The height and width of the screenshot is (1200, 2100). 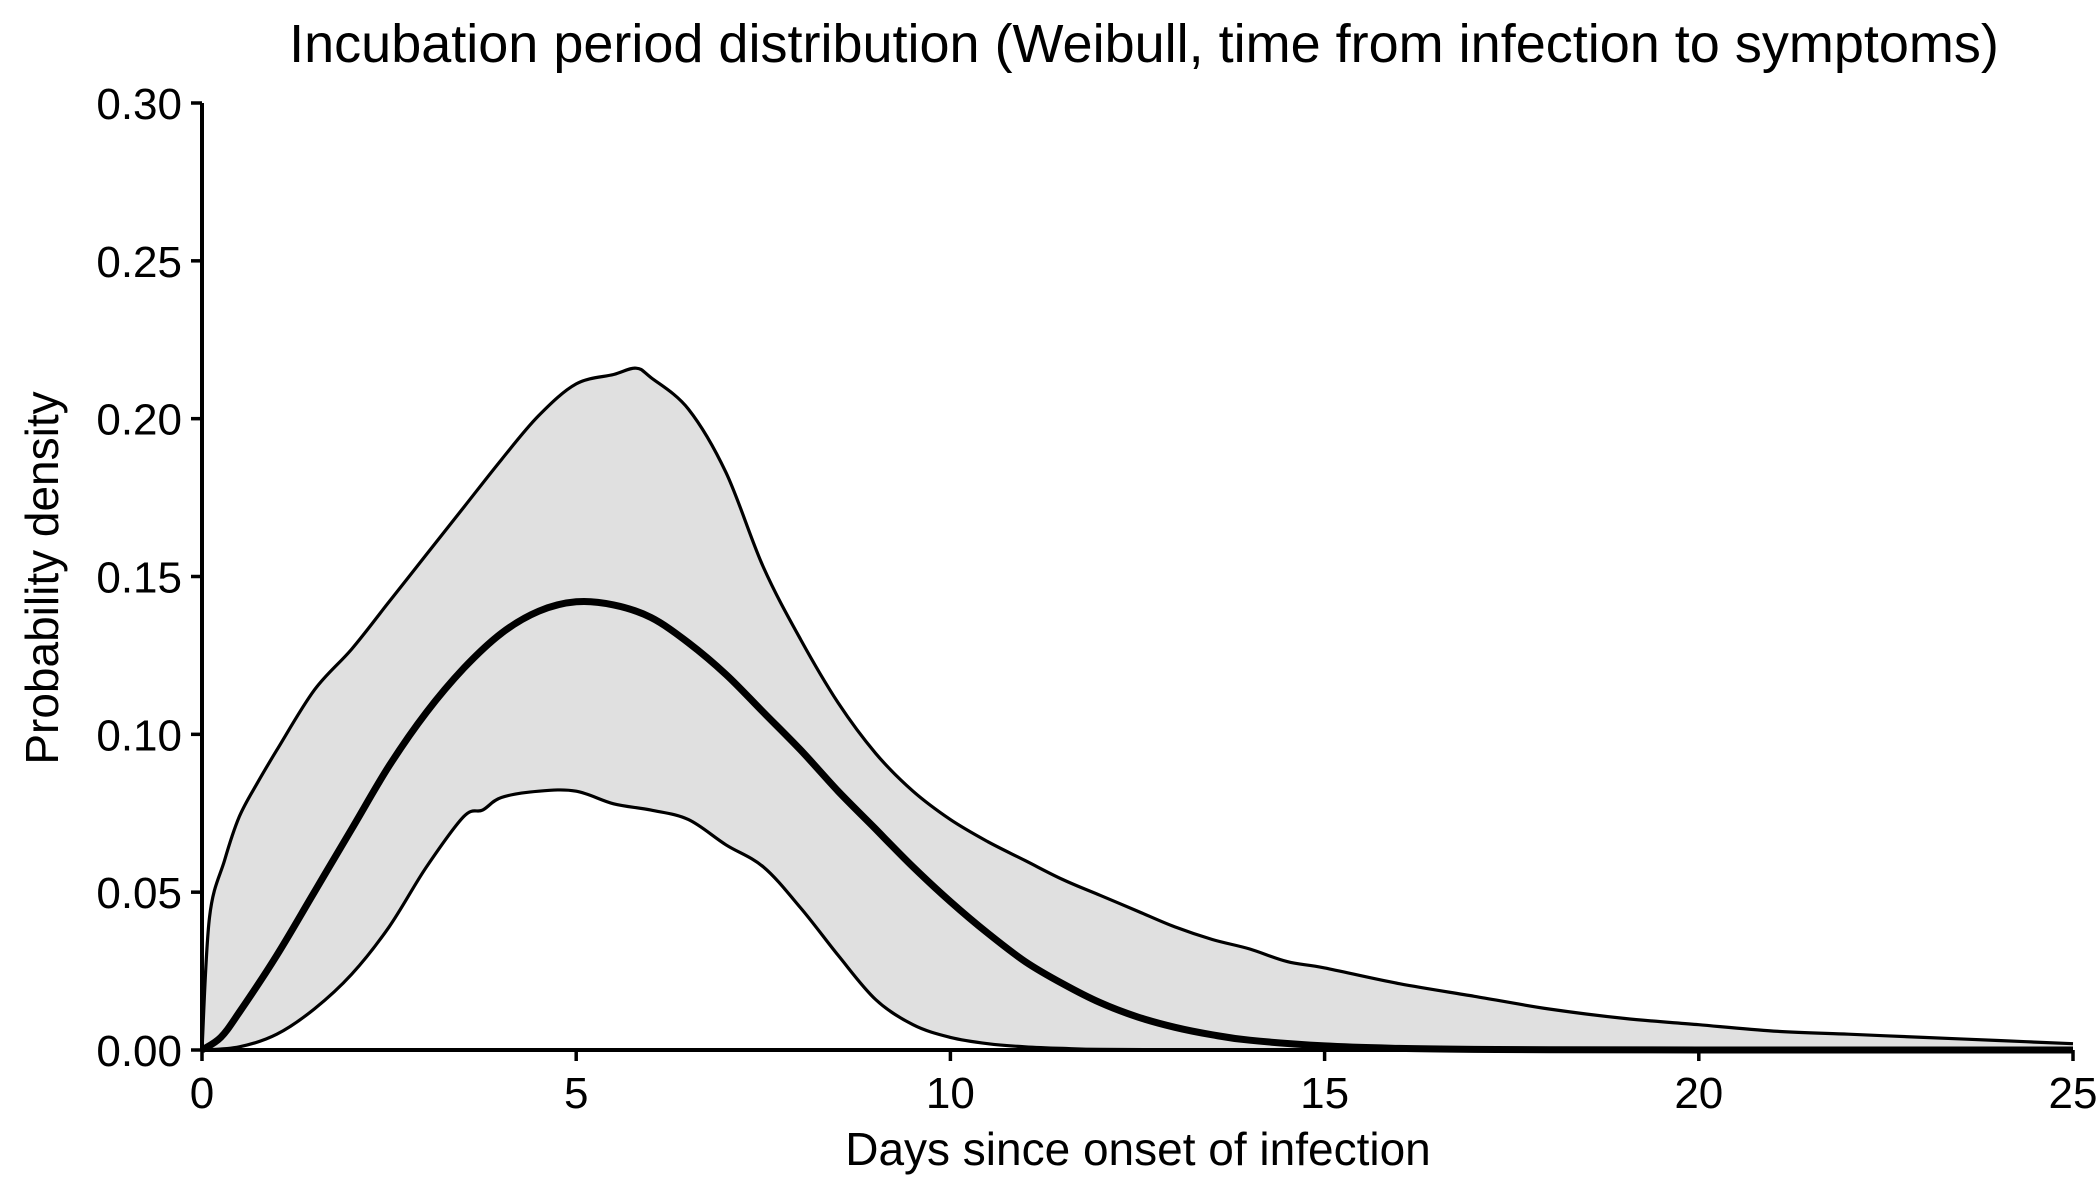 I want to click on y-tick-label: 0.20, so click(x=139, y=420).